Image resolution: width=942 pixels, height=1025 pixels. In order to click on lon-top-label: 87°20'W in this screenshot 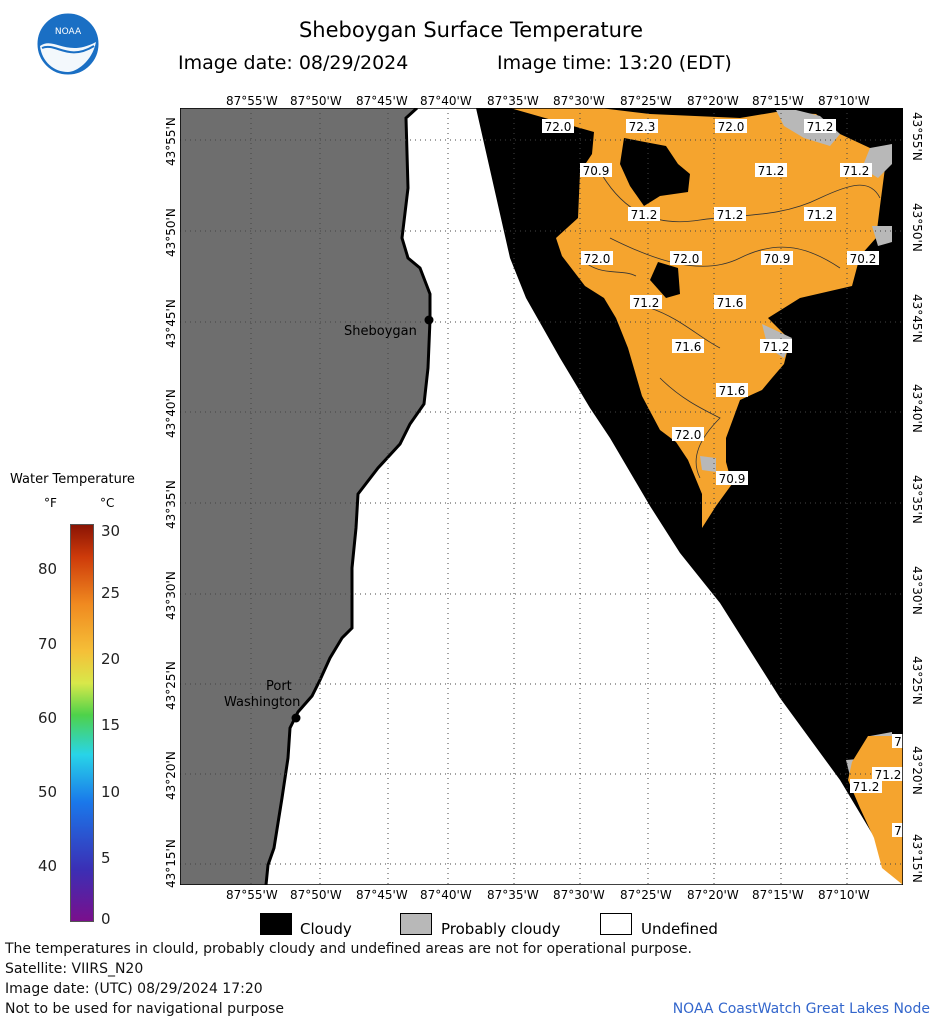, I will do `click(713, 101)`.